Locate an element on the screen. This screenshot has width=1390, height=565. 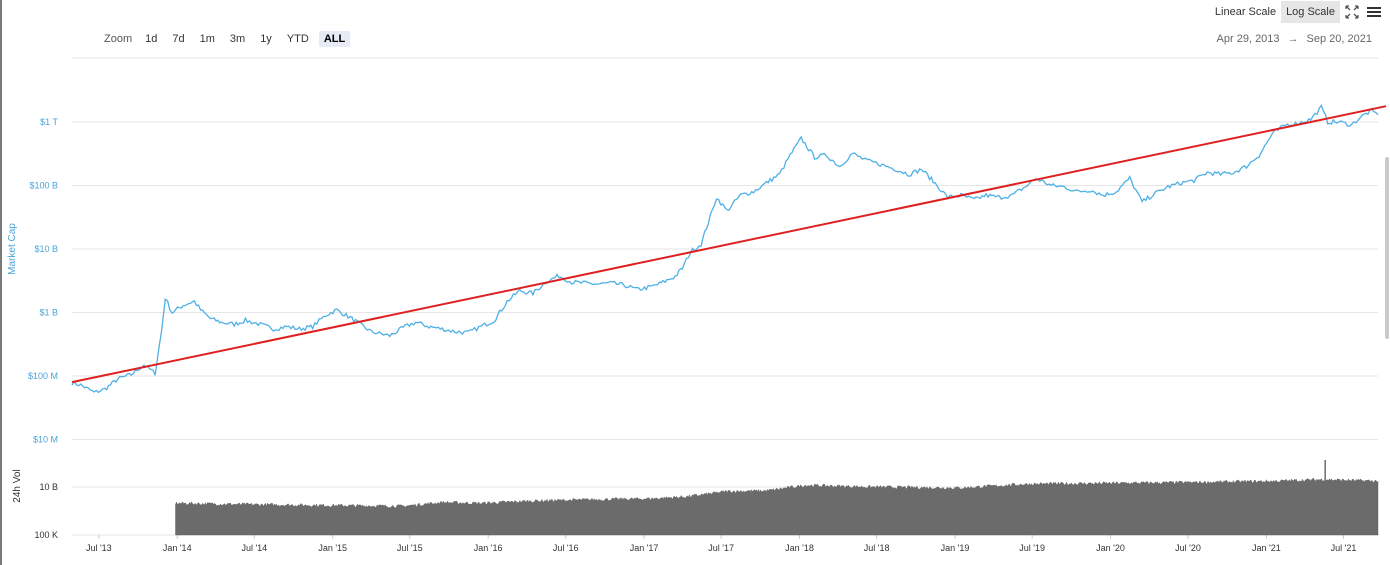
x-tick-label: Jan '16 is located at coordinates (488, 548).